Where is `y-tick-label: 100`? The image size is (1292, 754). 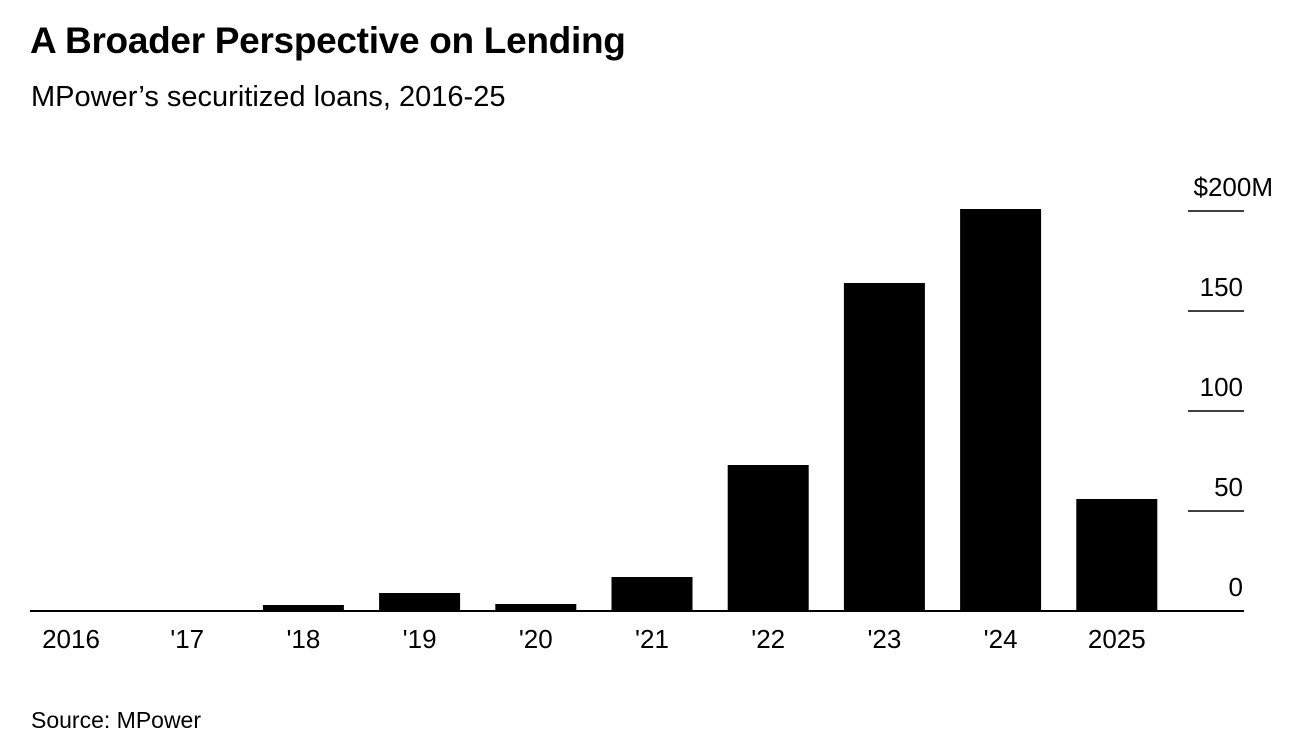 y-tick-label: 100 is located at coordinates (1221, 387).